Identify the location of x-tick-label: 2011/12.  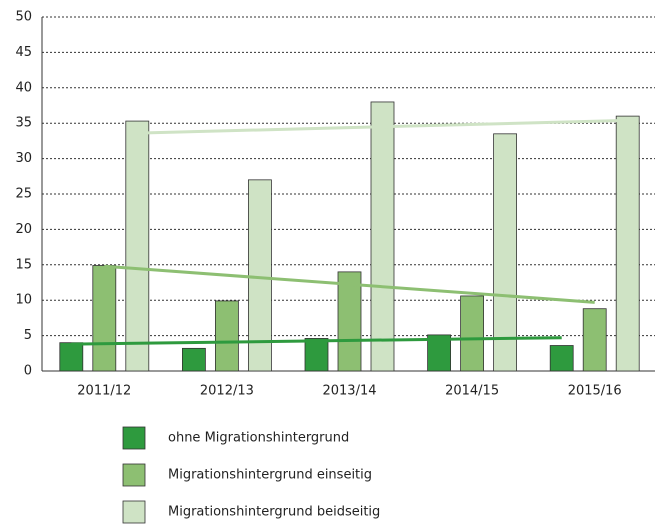
(104, 391).